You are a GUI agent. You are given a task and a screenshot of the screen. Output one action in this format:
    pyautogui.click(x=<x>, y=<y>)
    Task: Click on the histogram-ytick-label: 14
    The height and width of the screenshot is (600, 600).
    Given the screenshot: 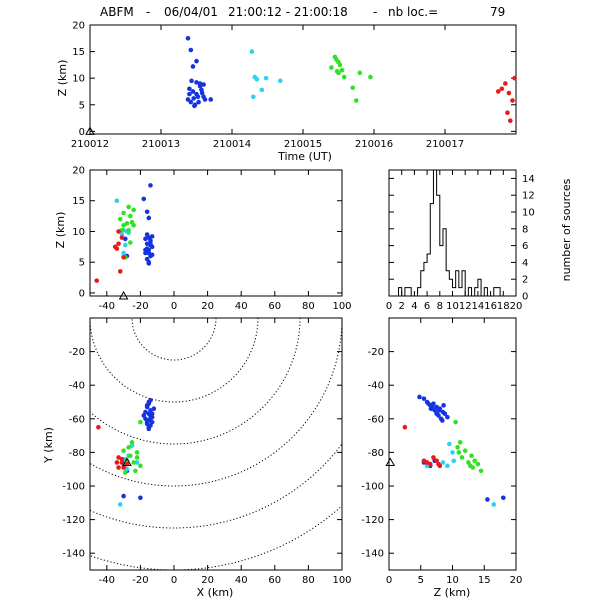 What is the action you would take?
    pyautogui.click(x=528, y=179)
    